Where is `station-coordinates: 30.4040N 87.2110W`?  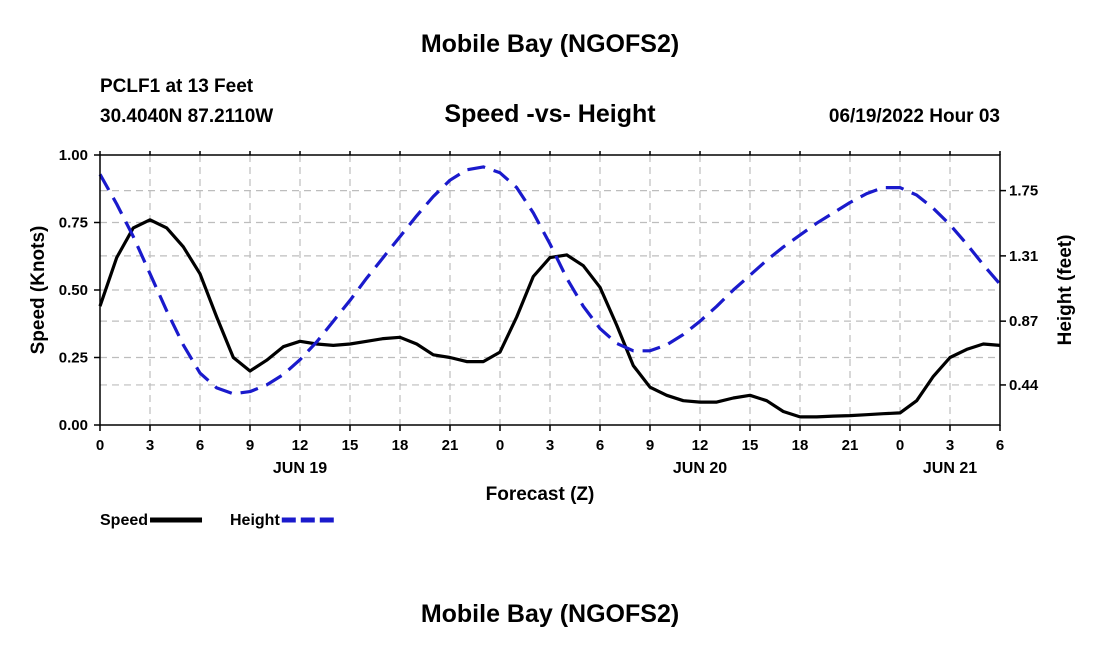
station-coordinates: 30.4040N 87.2110W is located at coordinates (187, 116).